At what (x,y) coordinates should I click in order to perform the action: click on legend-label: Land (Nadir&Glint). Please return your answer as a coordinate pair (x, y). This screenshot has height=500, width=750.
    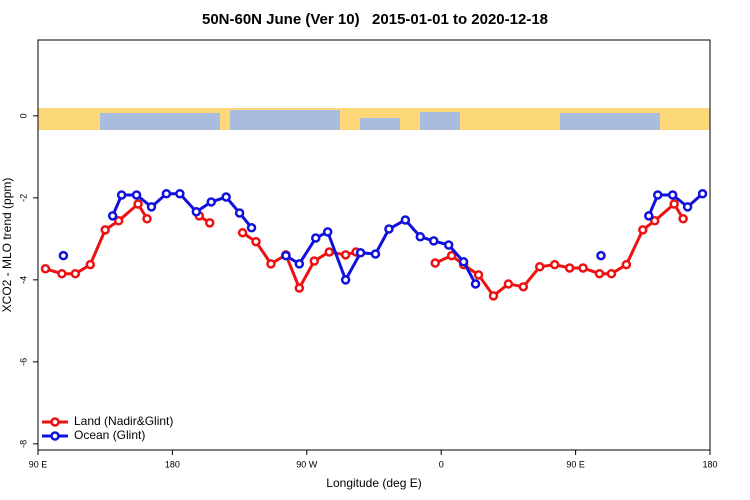
    Looking at the image, I should click on (123, 421).